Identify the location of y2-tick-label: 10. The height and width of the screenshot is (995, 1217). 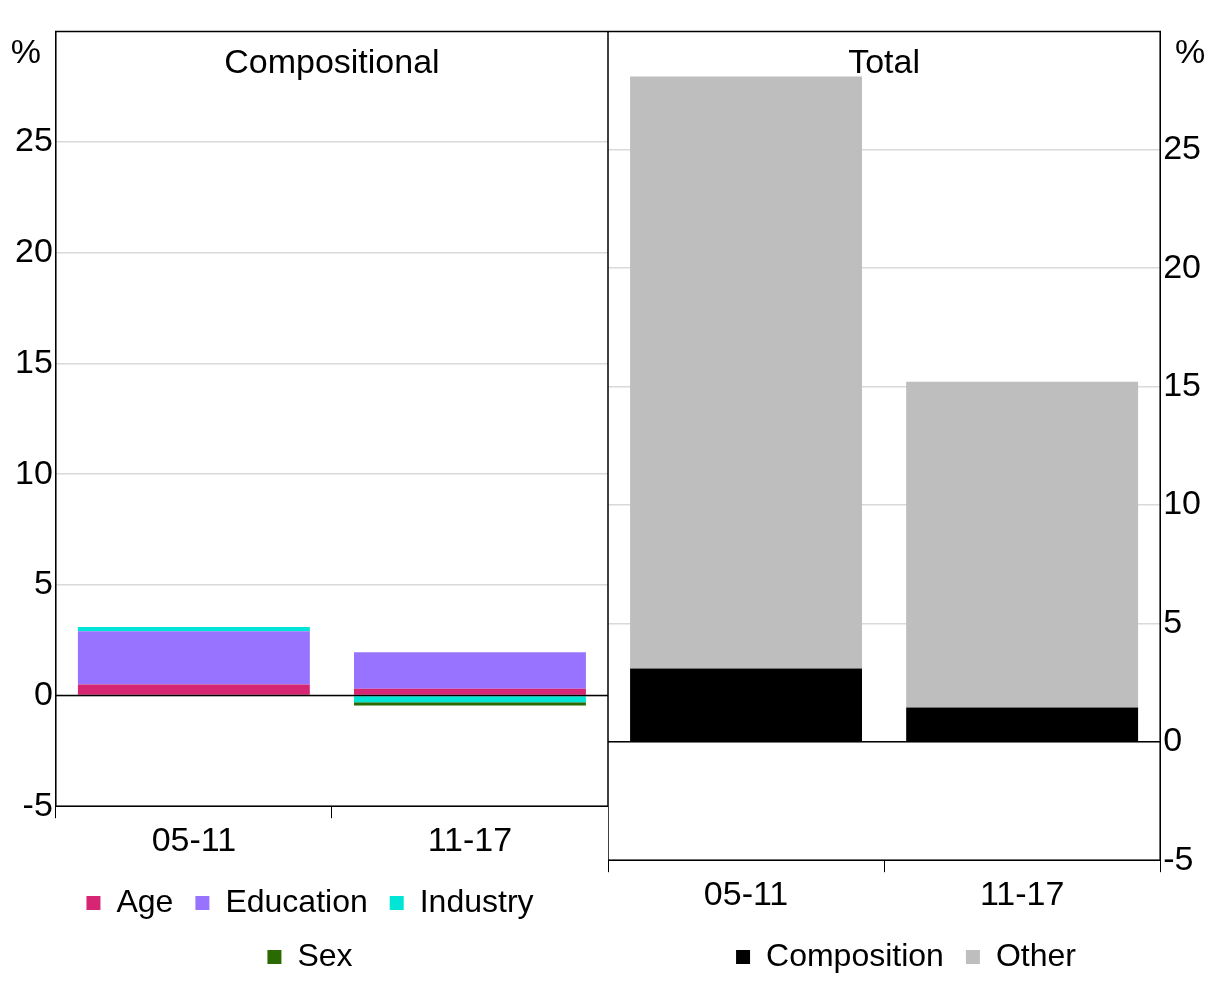
(1182, 502).